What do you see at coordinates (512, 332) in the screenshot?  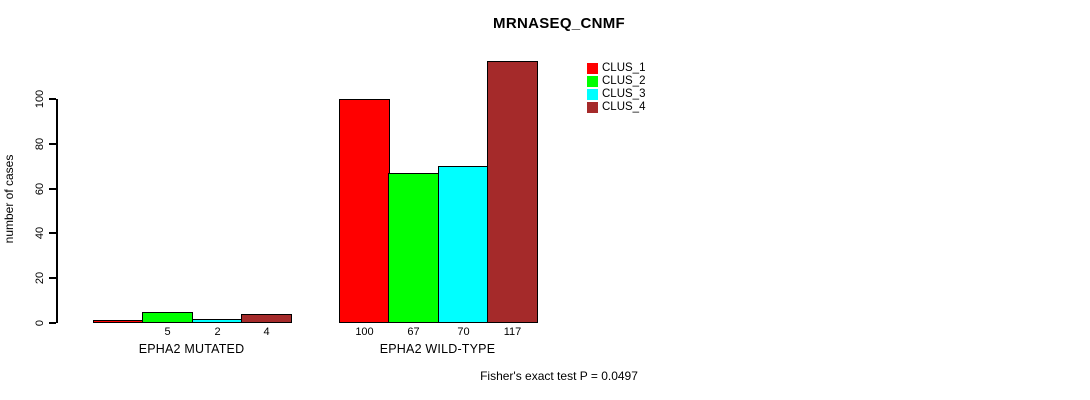 I see `bar-value-label: 117` at bounding box center [512, 332].